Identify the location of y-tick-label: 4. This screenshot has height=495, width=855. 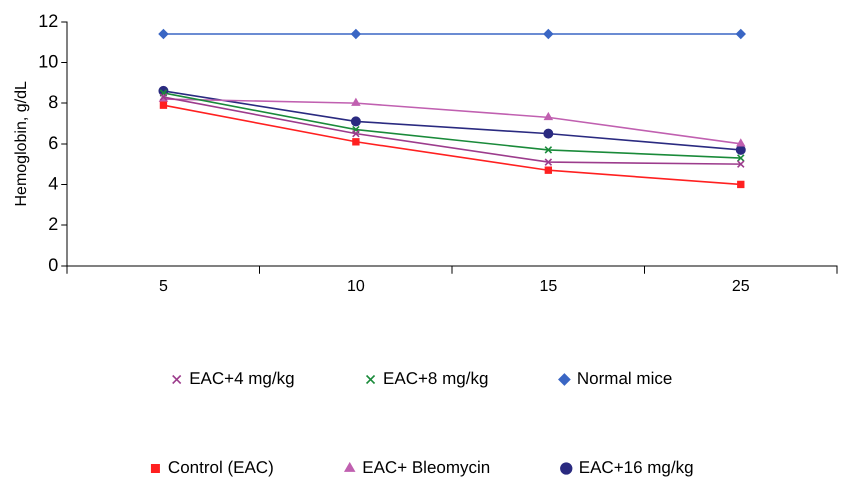
(53, 183).